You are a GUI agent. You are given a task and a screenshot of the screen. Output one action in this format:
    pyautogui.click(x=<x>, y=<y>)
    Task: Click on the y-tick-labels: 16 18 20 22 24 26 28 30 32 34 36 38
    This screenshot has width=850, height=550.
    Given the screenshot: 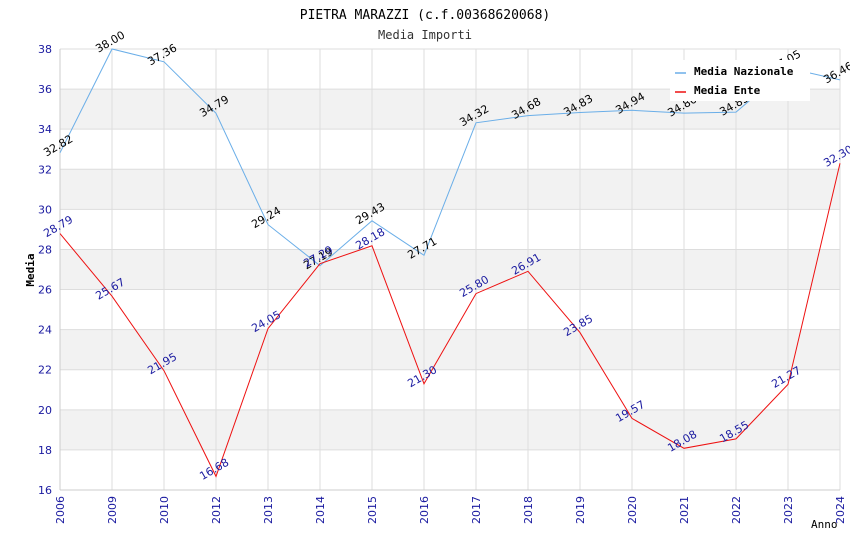 What is the action you would take?
    pyautogui.click(x=45, y=270)
    